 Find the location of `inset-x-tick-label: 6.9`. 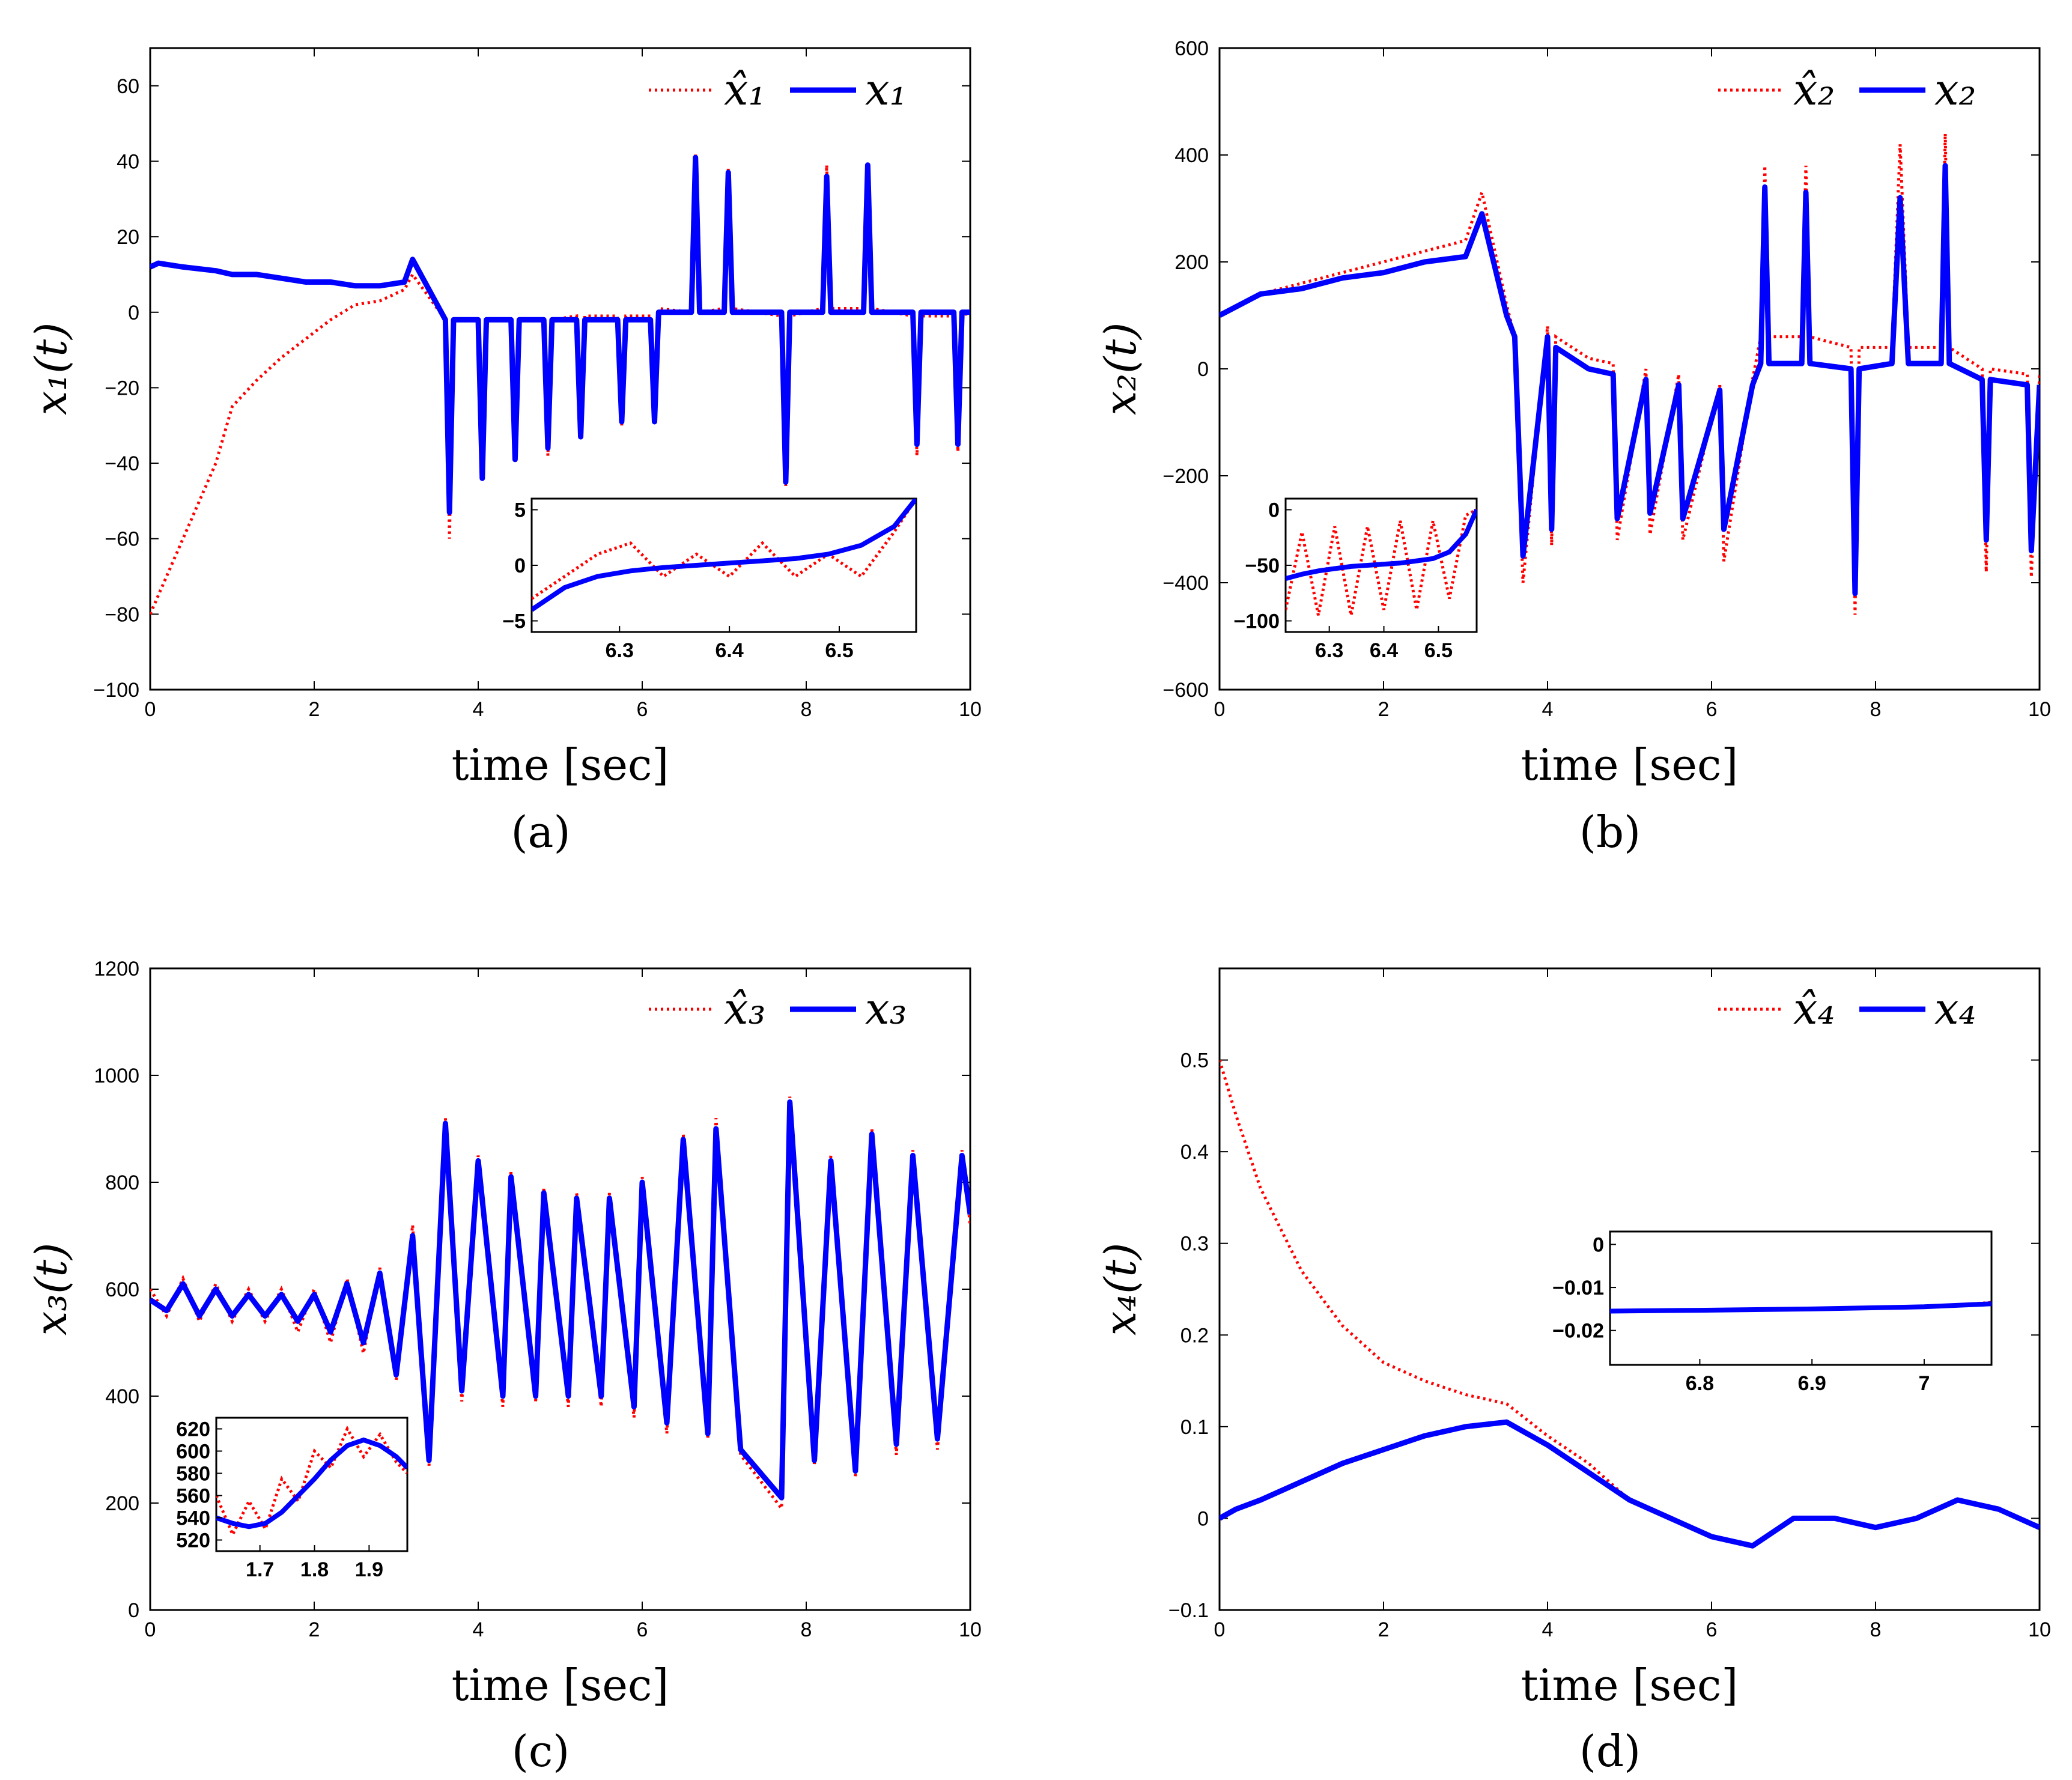

inset-x-tick-label: 6.9 is located at coordinates (1812, 1383).